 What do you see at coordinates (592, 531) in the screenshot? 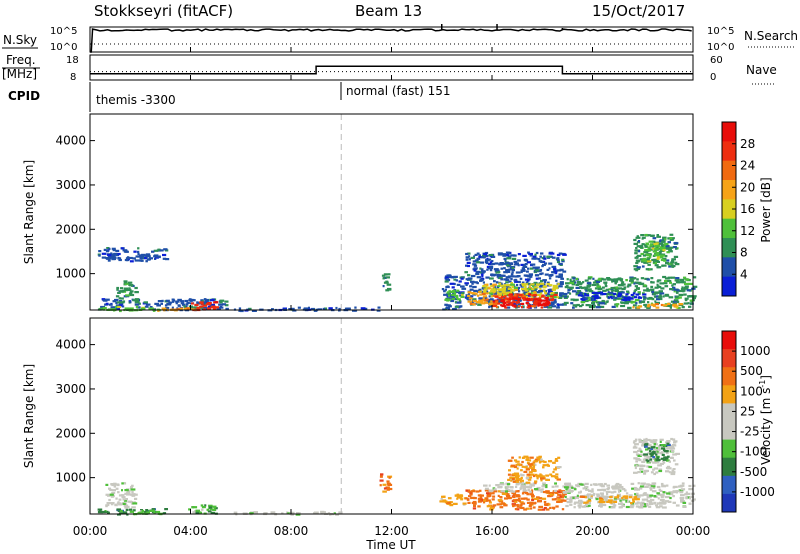
I see `xtick-label: 20:00` at bounding box center [592, 531].